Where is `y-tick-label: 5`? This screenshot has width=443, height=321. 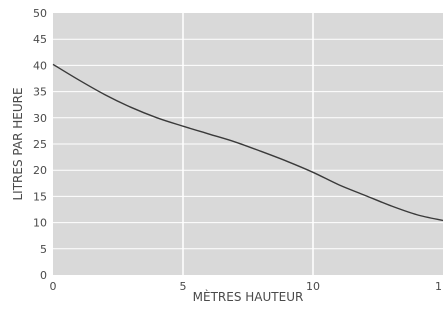 y-tick-label: 5 is located at coordinates (43, 249).